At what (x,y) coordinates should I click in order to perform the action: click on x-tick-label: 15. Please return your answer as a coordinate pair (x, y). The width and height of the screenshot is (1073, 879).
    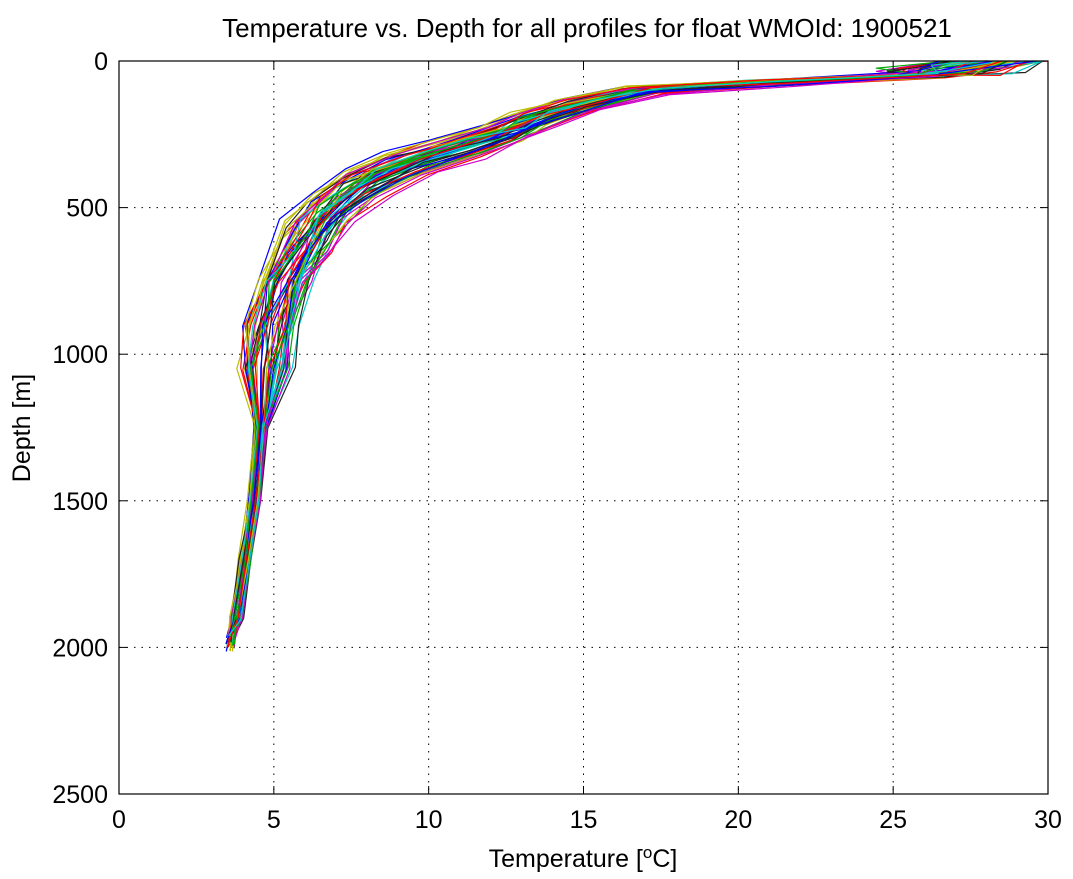
    Looking at the image, I should click on (584, 820).